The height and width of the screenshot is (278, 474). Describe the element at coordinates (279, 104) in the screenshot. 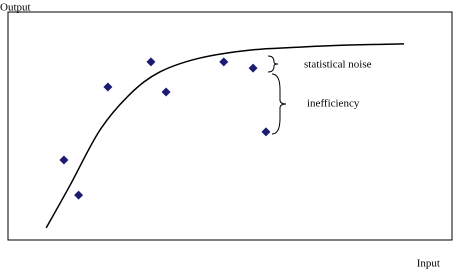

I see `inefficiency-brace` at that location.